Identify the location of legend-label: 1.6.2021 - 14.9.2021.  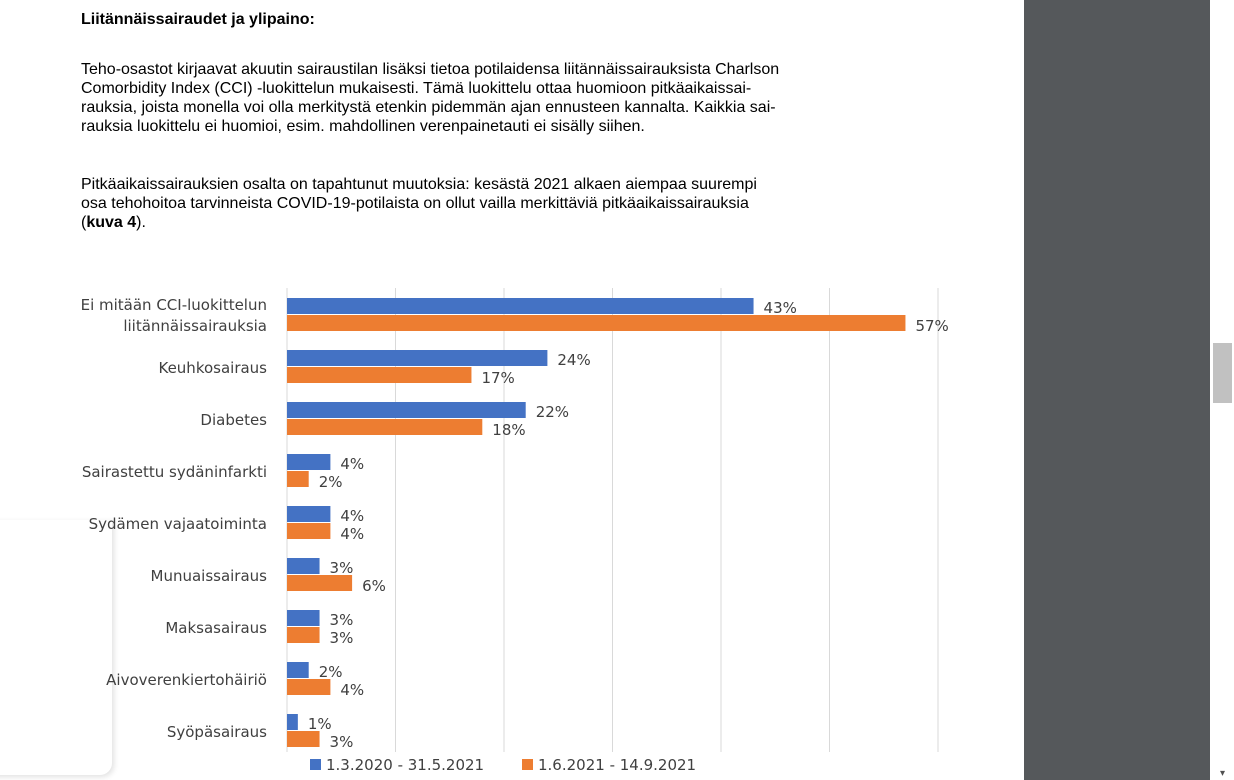
(617, 765).